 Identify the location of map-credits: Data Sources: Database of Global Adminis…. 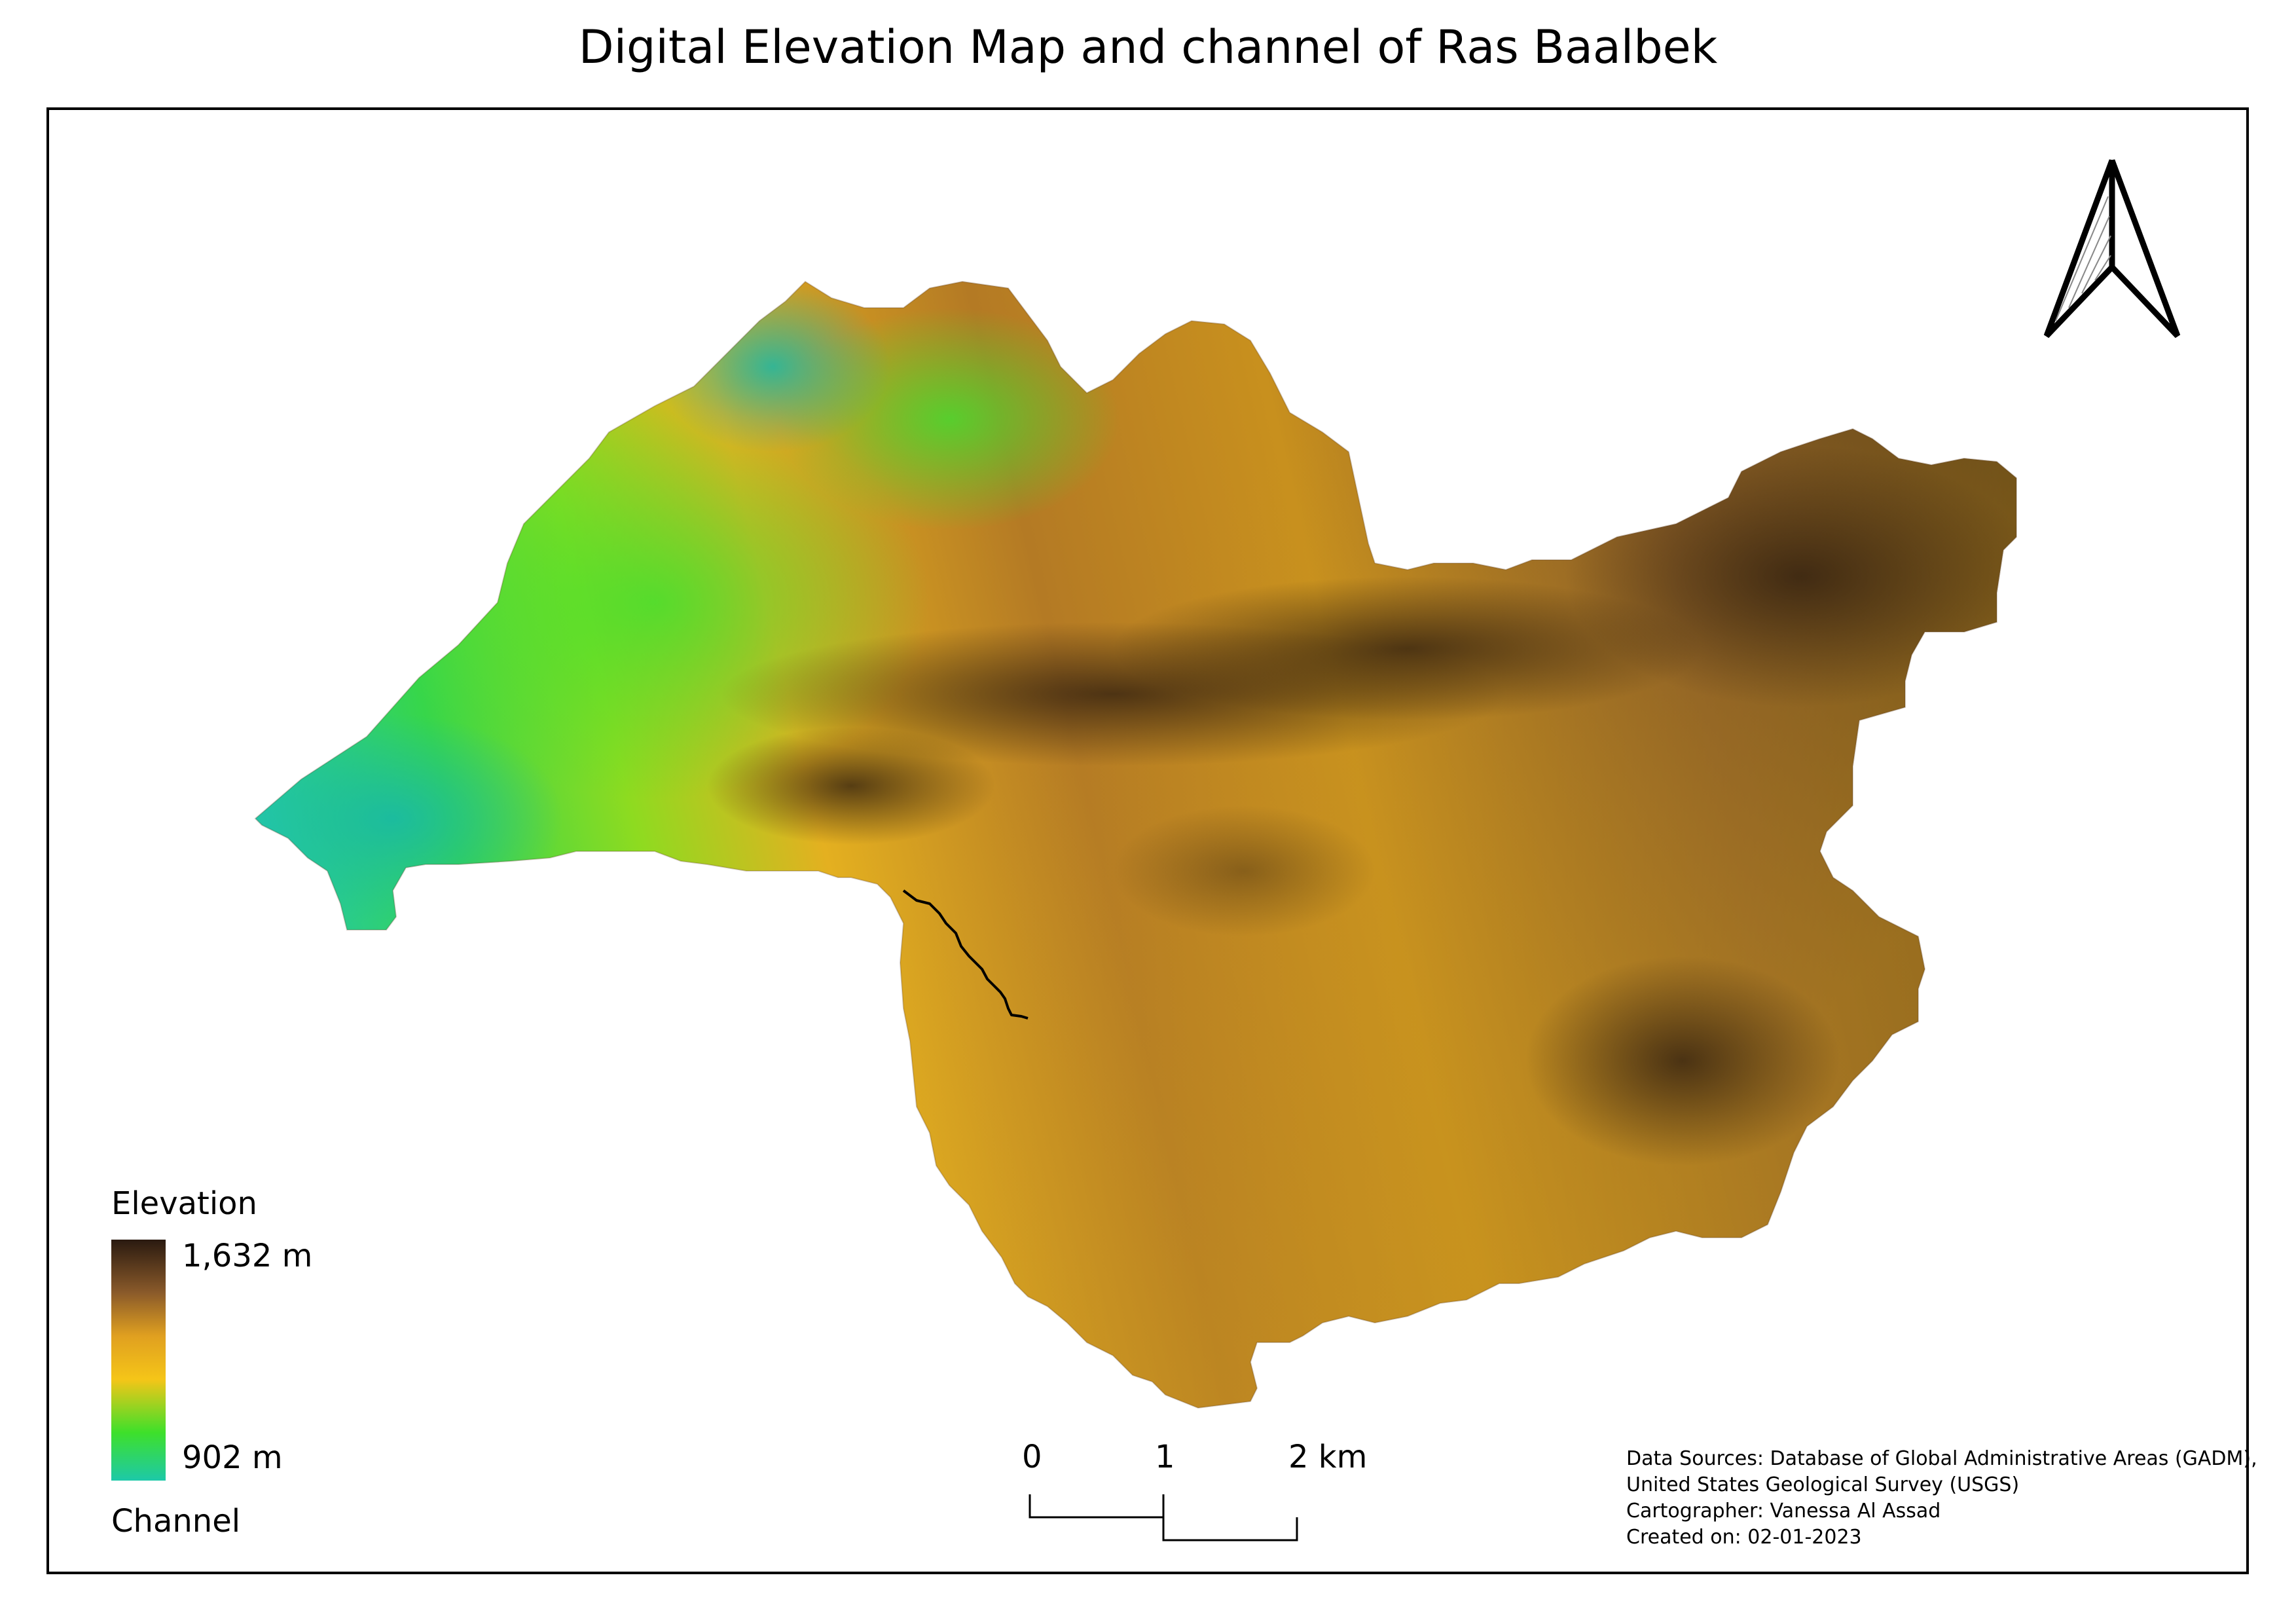
(1941, 1498).